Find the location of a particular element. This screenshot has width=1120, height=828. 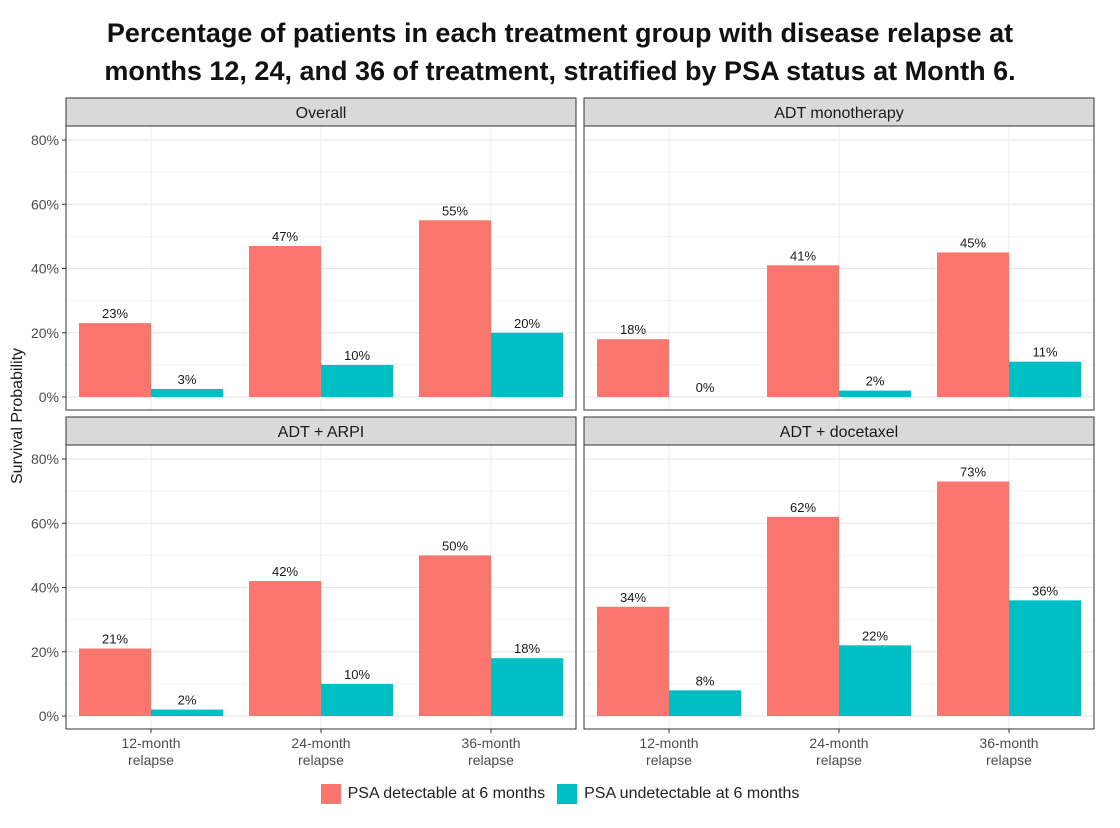

data-label-adt-docetaxel-detectable-2: 73% is located at coordinates (973, 471).